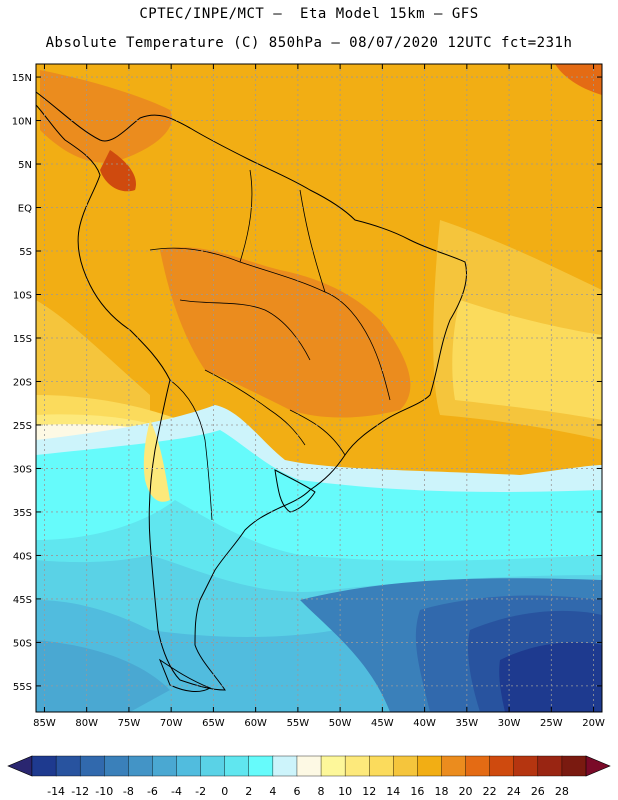 The image size is (618, 800). I want to click on lat-tick-label: 10S, so click(22, 295).